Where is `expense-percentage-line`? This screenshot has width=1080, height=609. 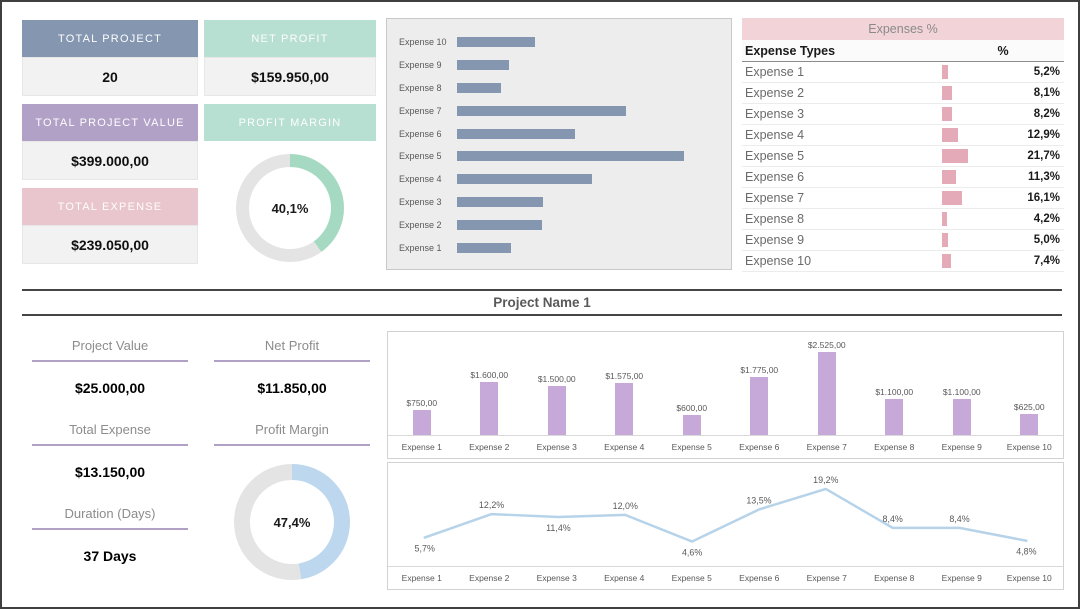 expense-percentage-line is located at coordinates (725, 515).